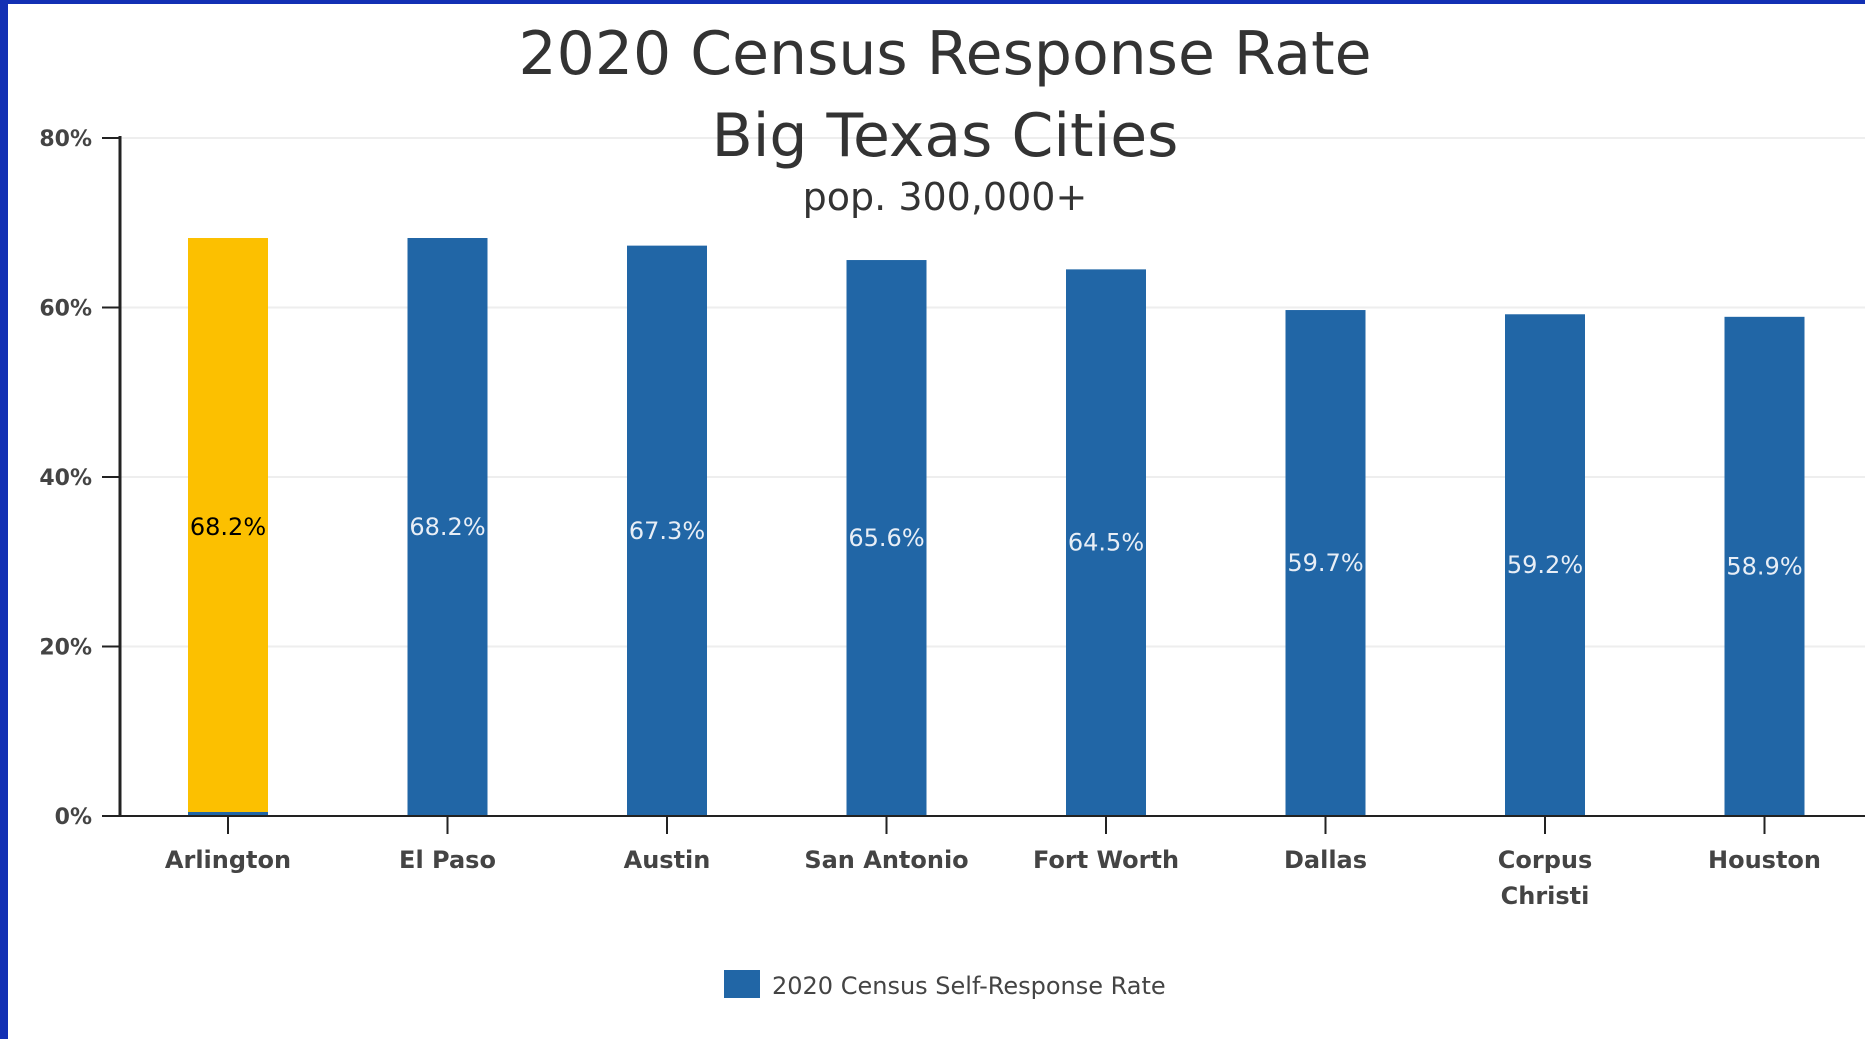  Describe the element at coordinates (447, 860) in the screenshot. I see `x-tick-label: El Paso` at that location.